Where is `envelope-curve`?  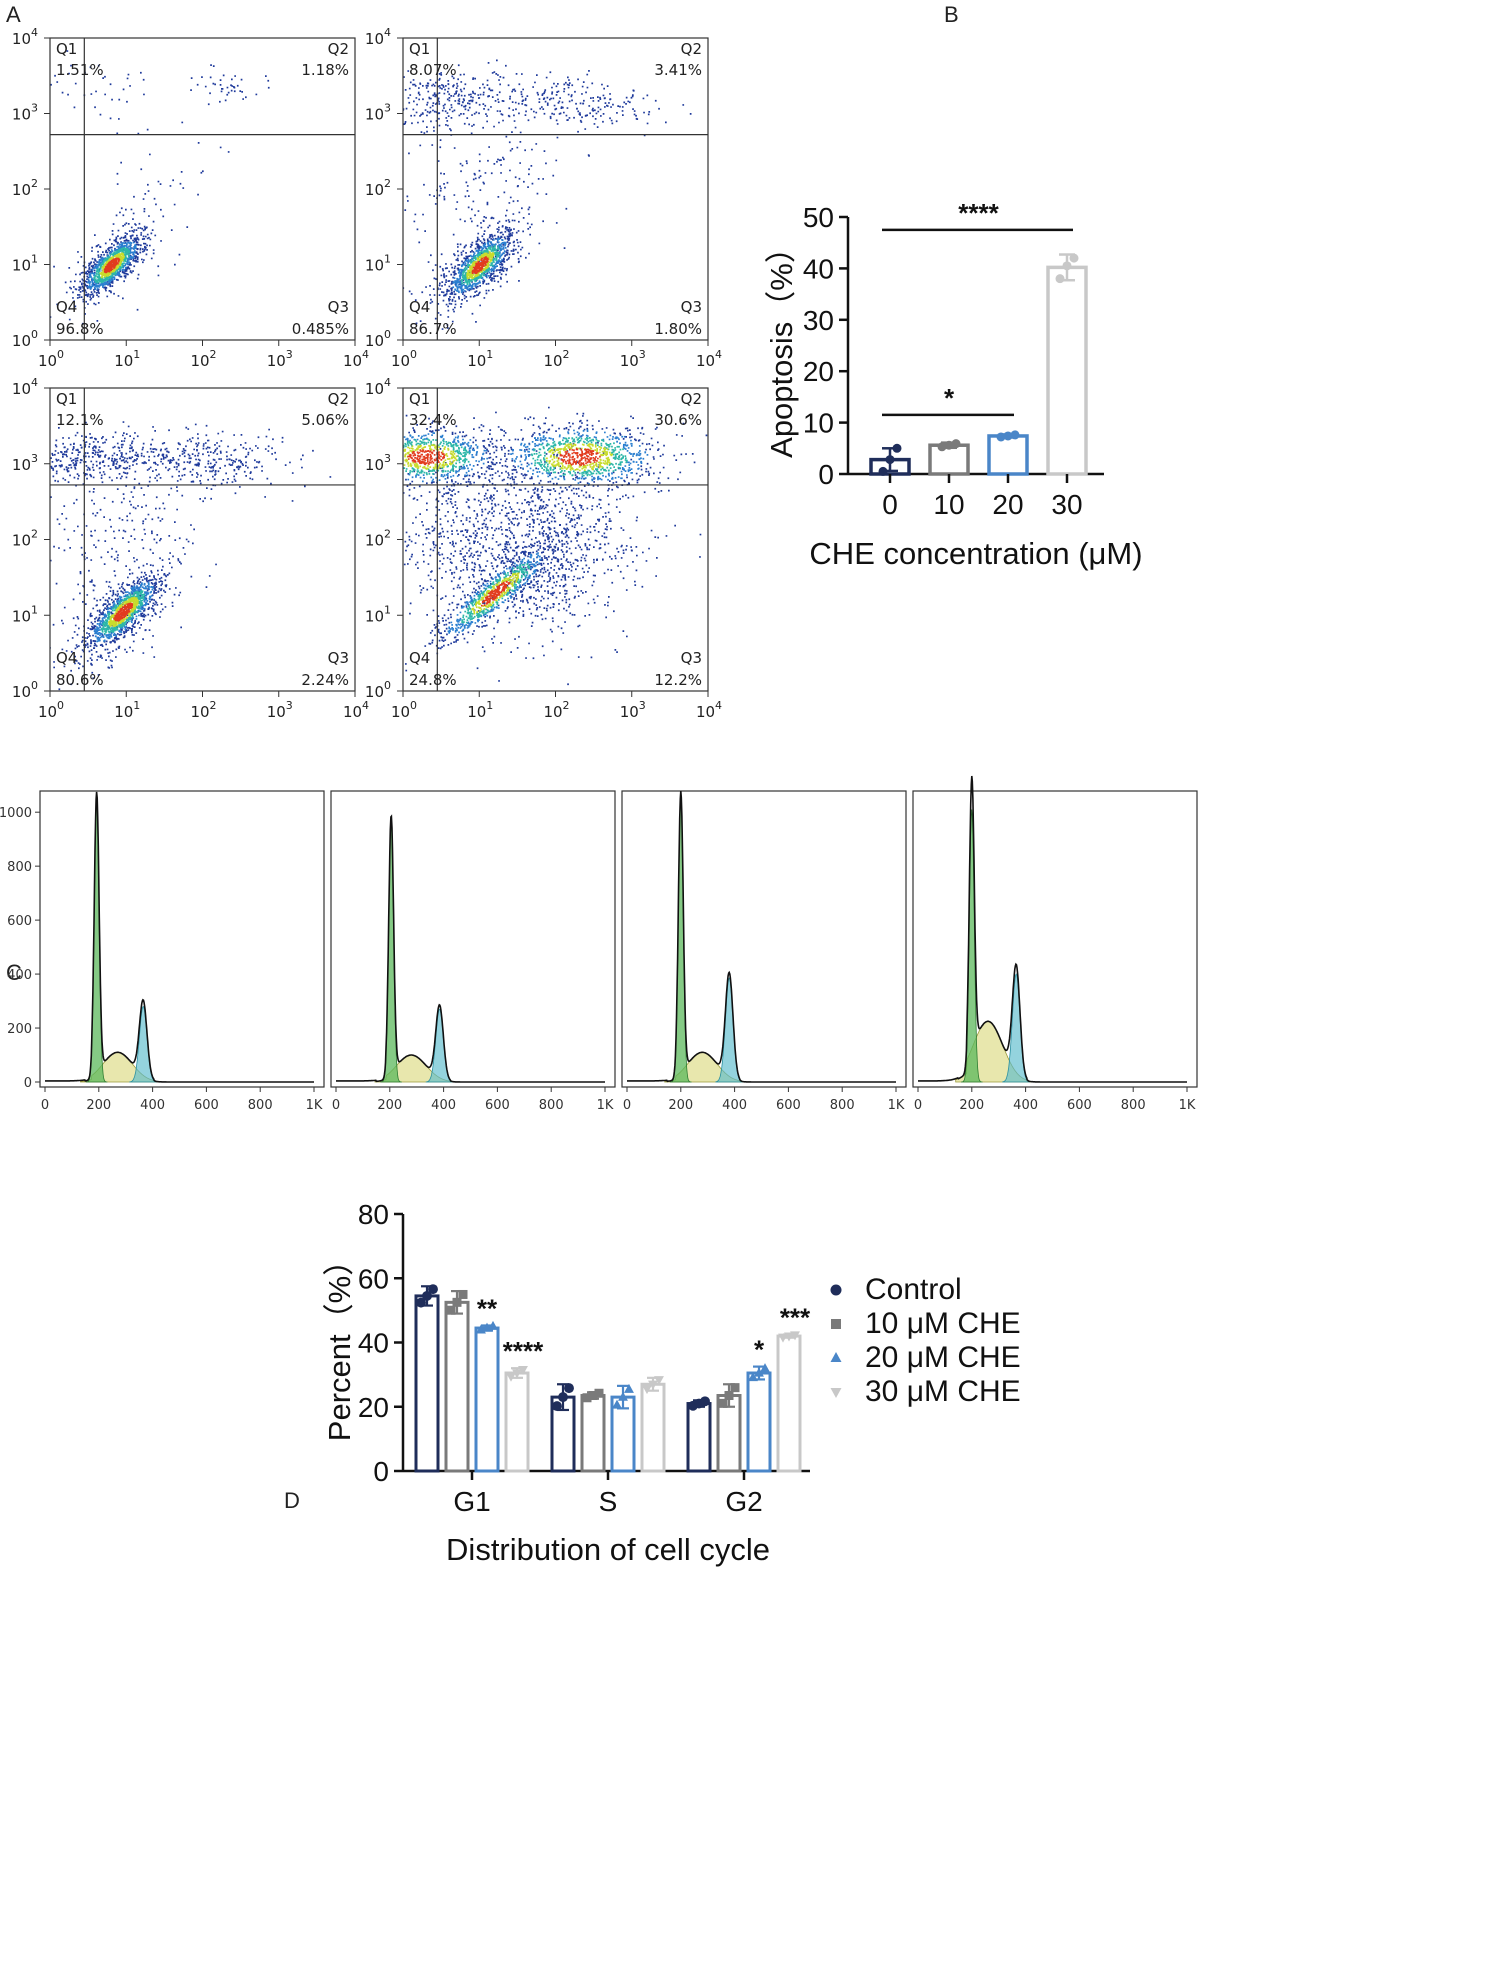
envelope-curve is located at coordinates (470, 948).